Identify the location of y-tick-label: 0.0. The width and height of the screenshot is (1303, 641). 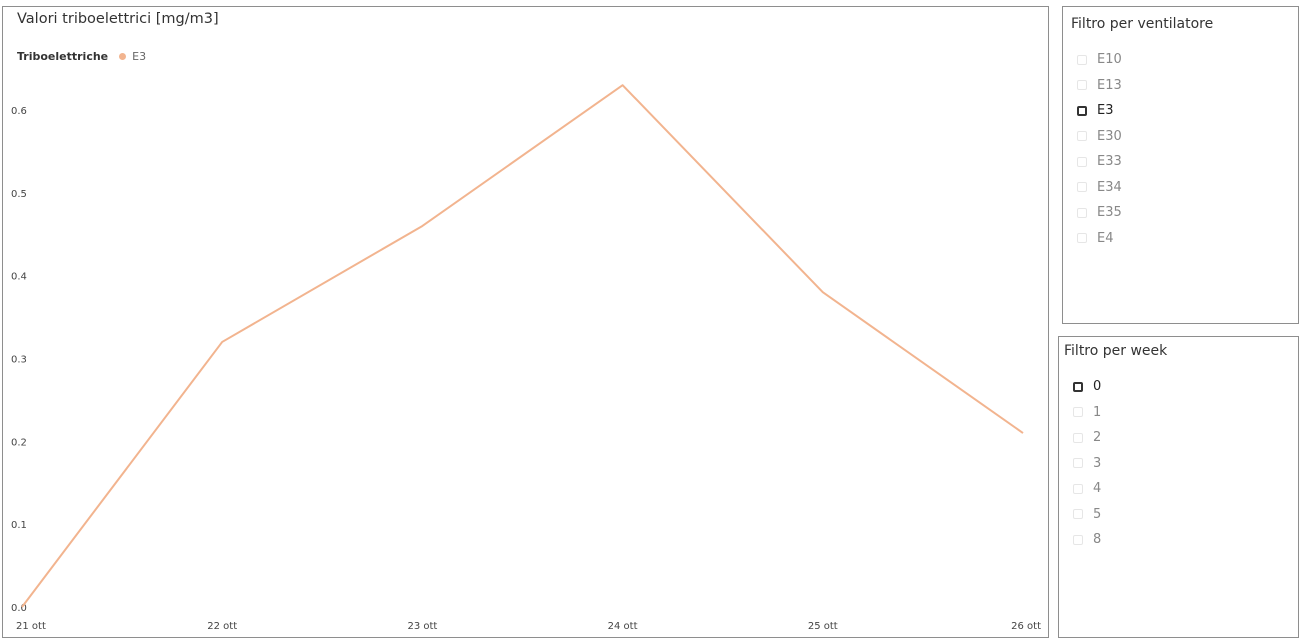
(19, 608).